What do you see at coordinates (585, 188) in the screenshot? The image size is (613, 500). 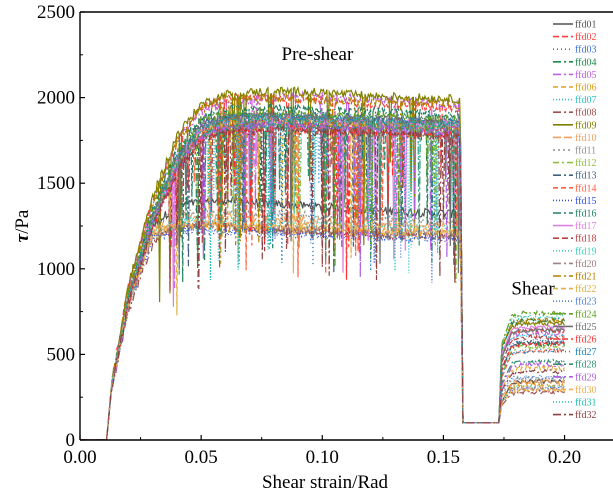 I see `legend-label: ffd14` at bounding box center [585, 188].